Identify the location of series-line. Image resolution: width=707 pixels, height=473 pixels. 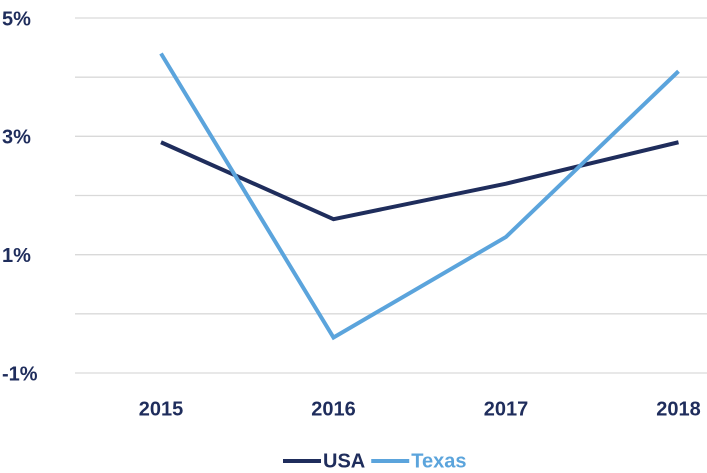
(419, 181).